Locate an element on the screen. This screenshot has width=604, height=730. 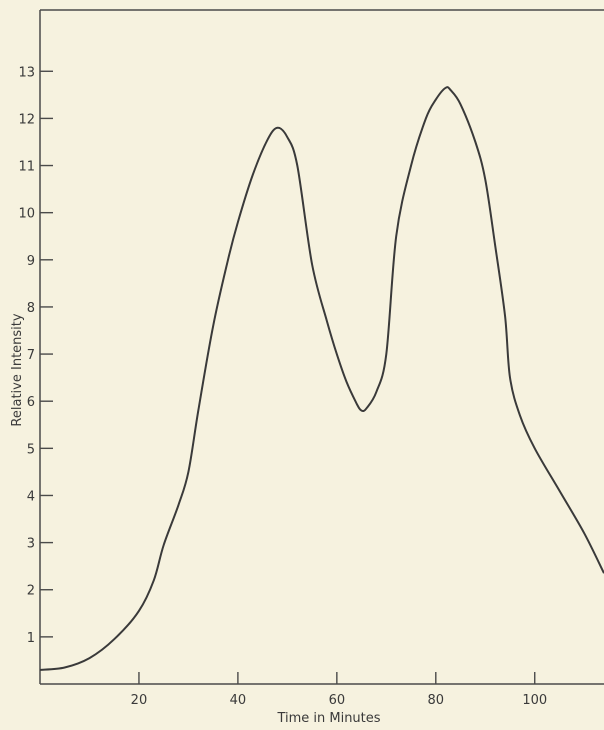
y-tick-label: 10 is located at coordinates (26, 214).